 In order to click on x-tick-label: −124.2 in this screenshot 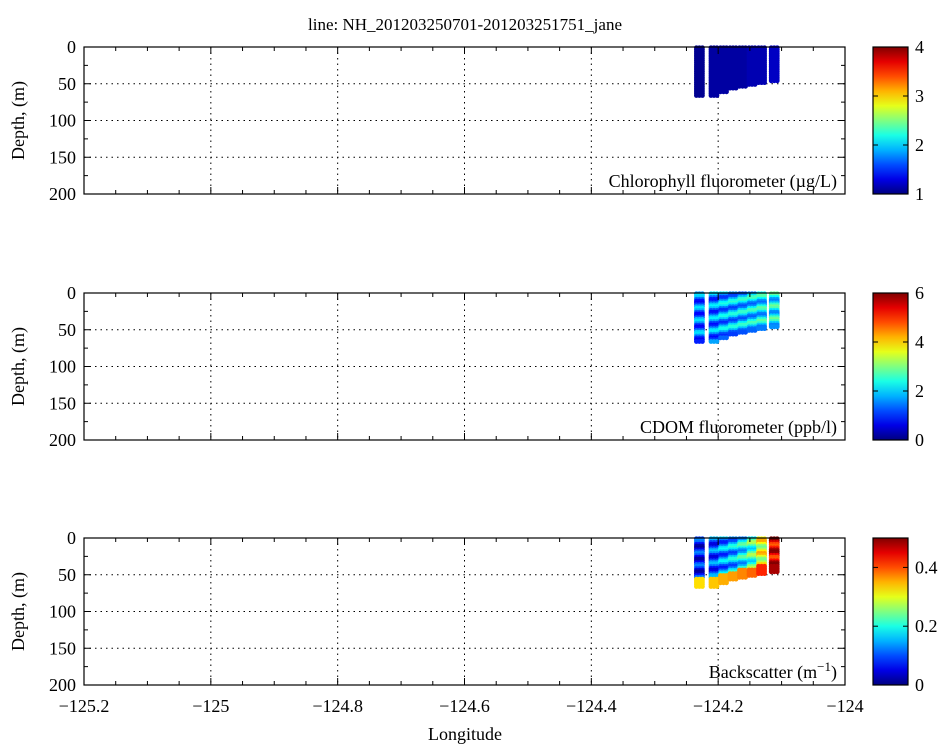, I will do `click(718, 706)`.